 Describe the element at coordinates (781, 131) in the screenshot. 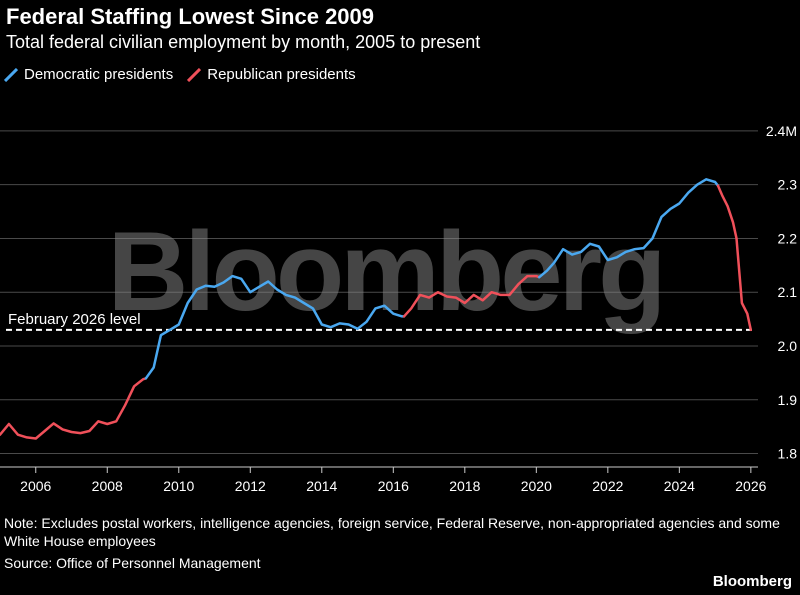

I see `y-tick-label: 2.4M` at that location.